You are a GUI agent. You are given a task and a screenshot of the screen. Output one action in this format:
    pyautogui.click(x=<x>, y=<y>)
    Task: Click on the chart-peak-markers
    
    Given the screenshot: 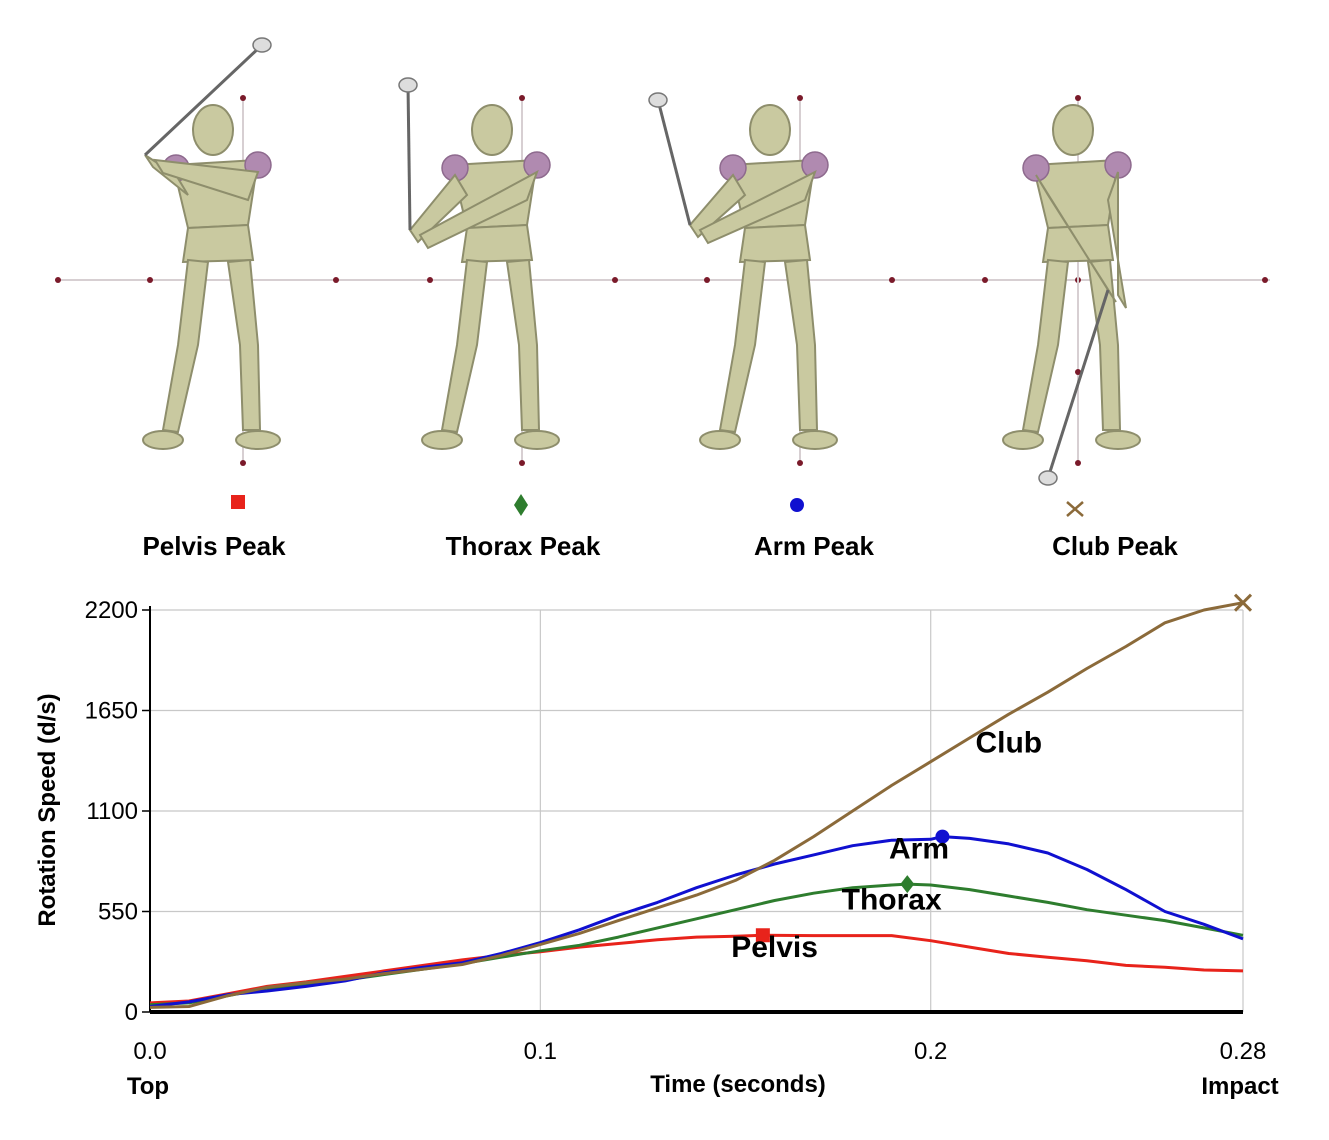 What is the action you would take?
    pyautogui.click(x=1004, y=768)
    